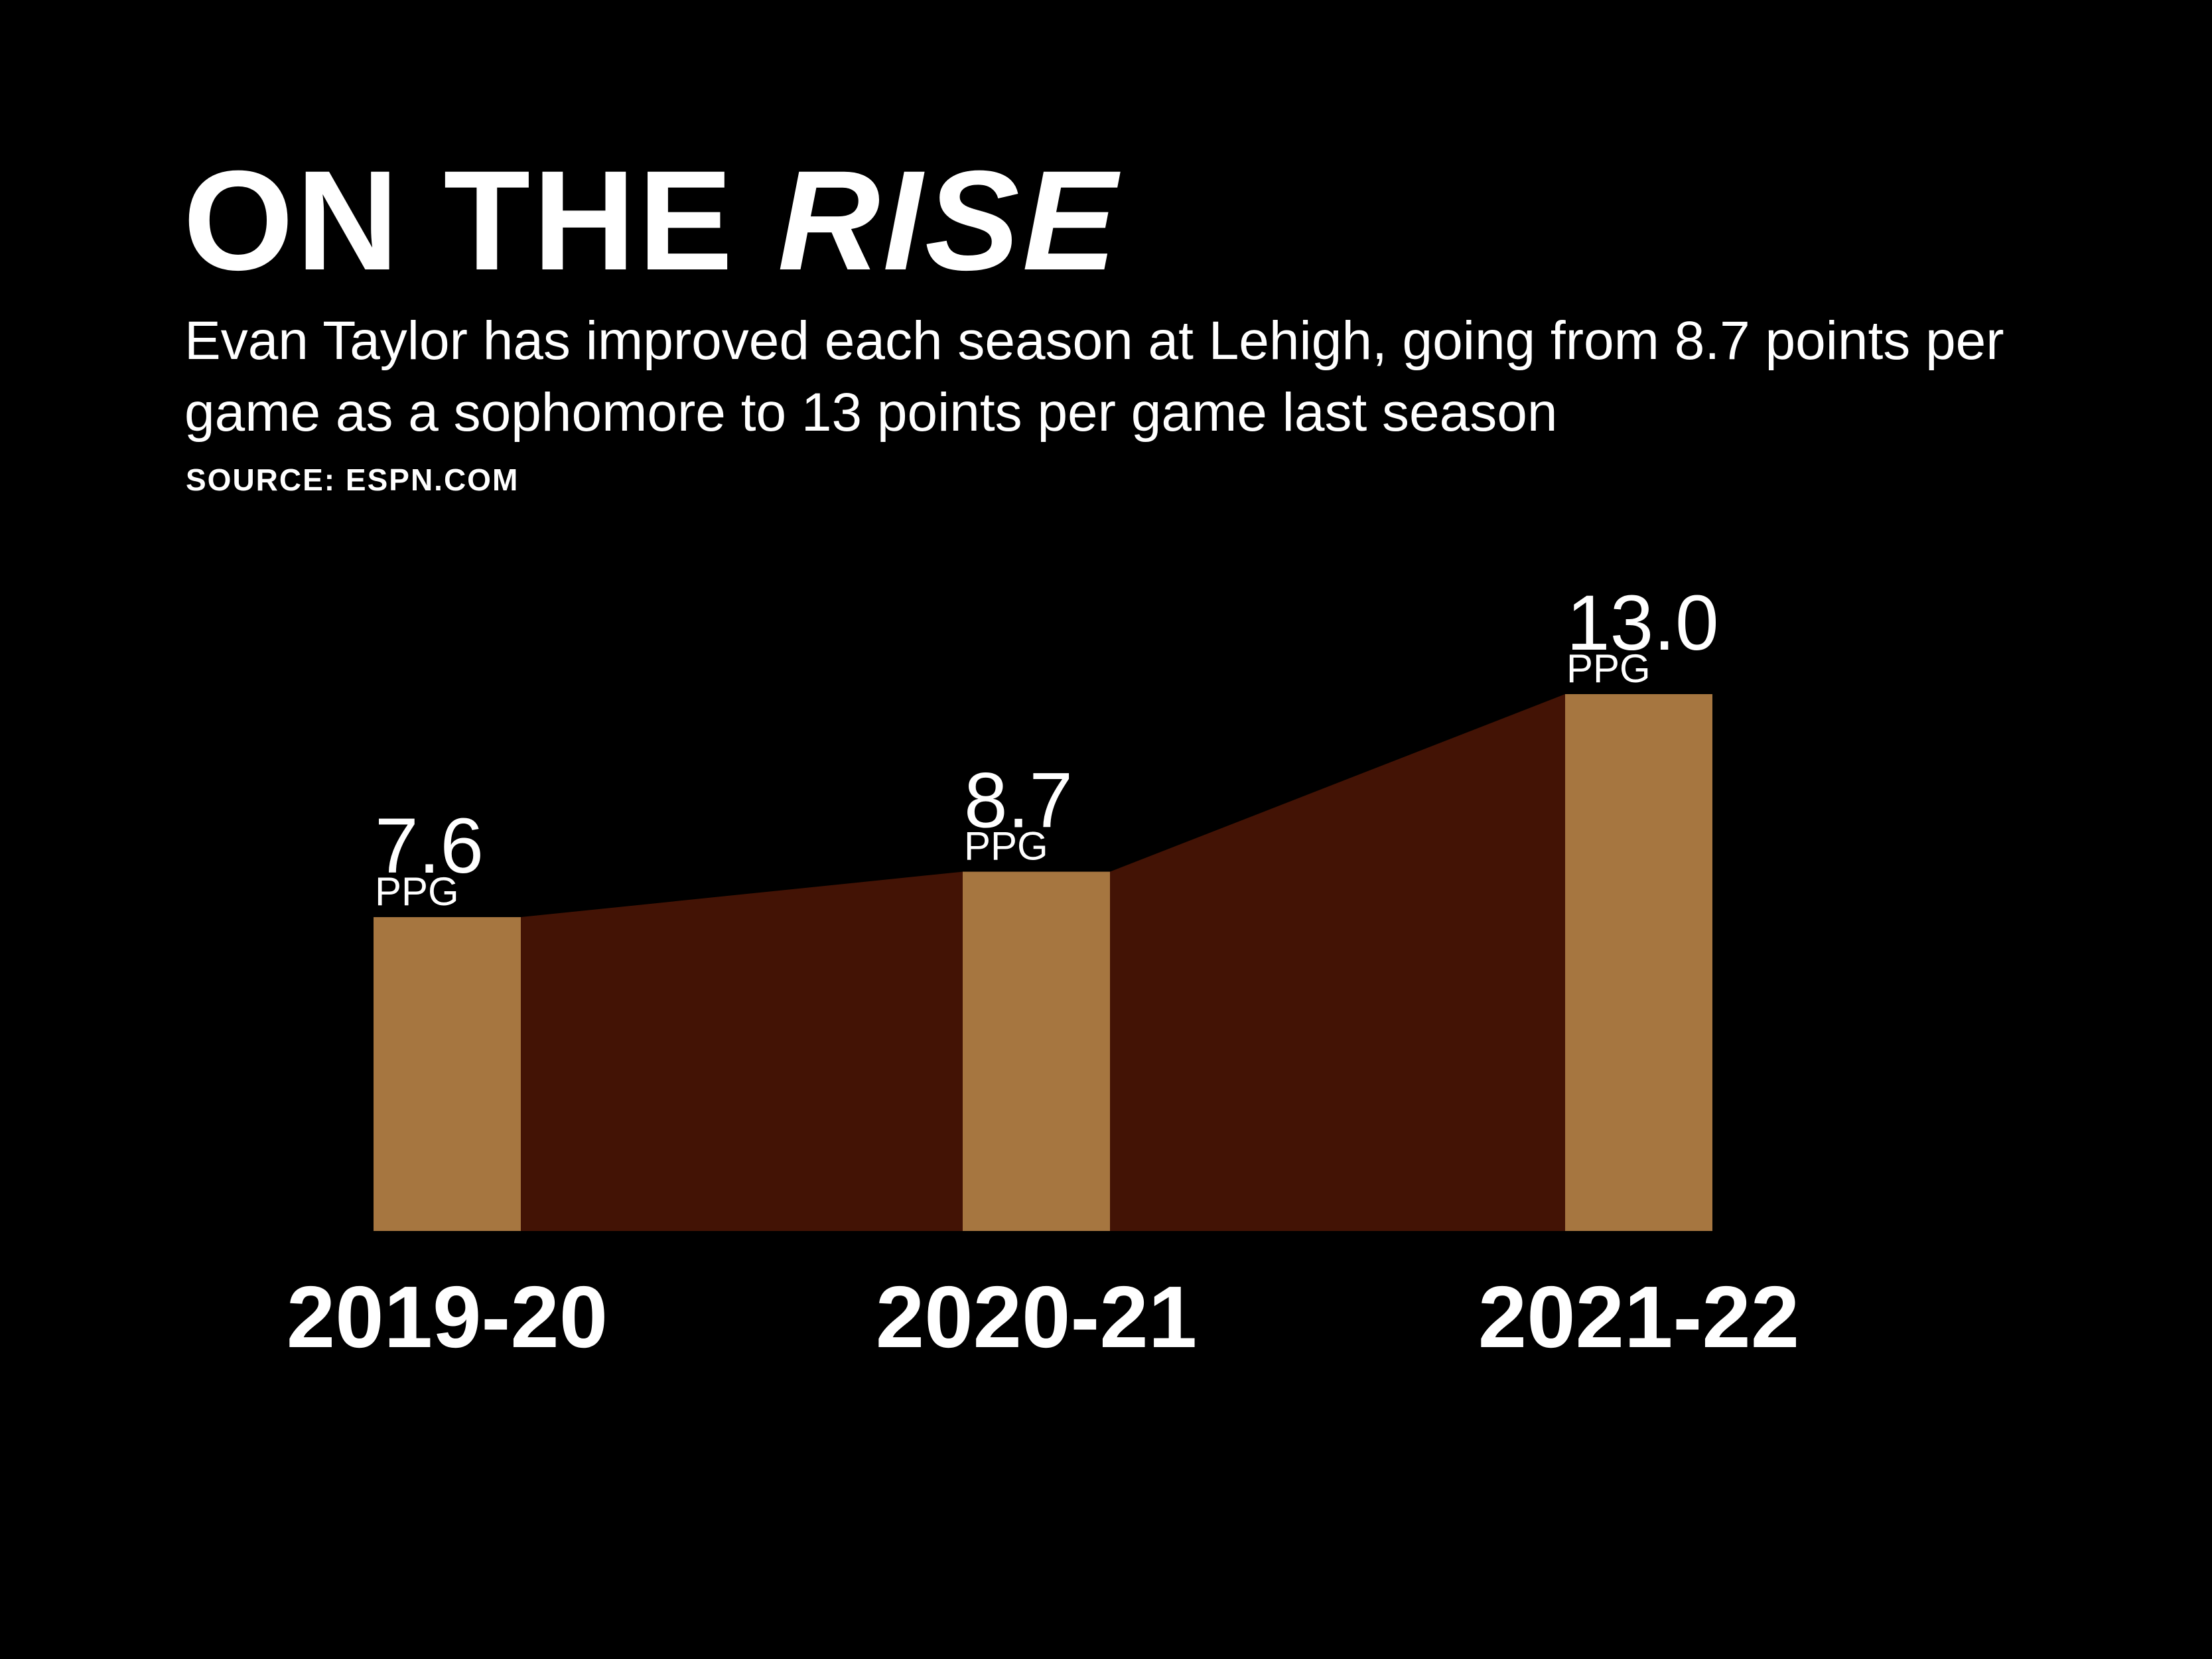 This screenshot has height=1659, width=2212. I want to click on title-main: ON THE, so click(480, 220).